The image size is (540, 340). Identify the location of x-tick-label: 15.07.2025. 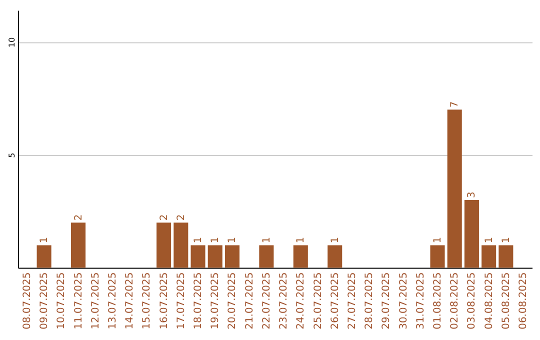
(147, 301).